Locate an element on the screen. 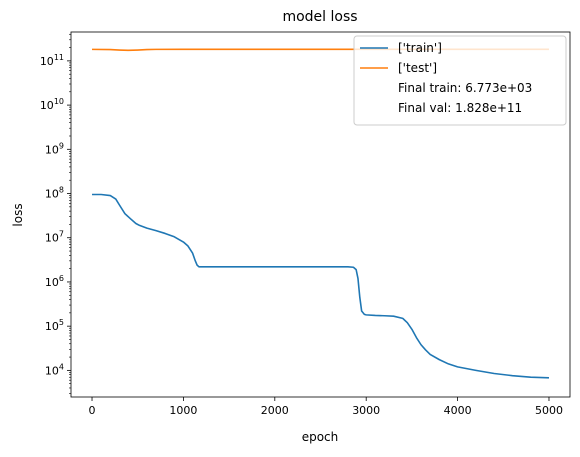 This screenshot has width=580, height=457. y-tick-label: 10⁸ is located at coordinates (54, 193).